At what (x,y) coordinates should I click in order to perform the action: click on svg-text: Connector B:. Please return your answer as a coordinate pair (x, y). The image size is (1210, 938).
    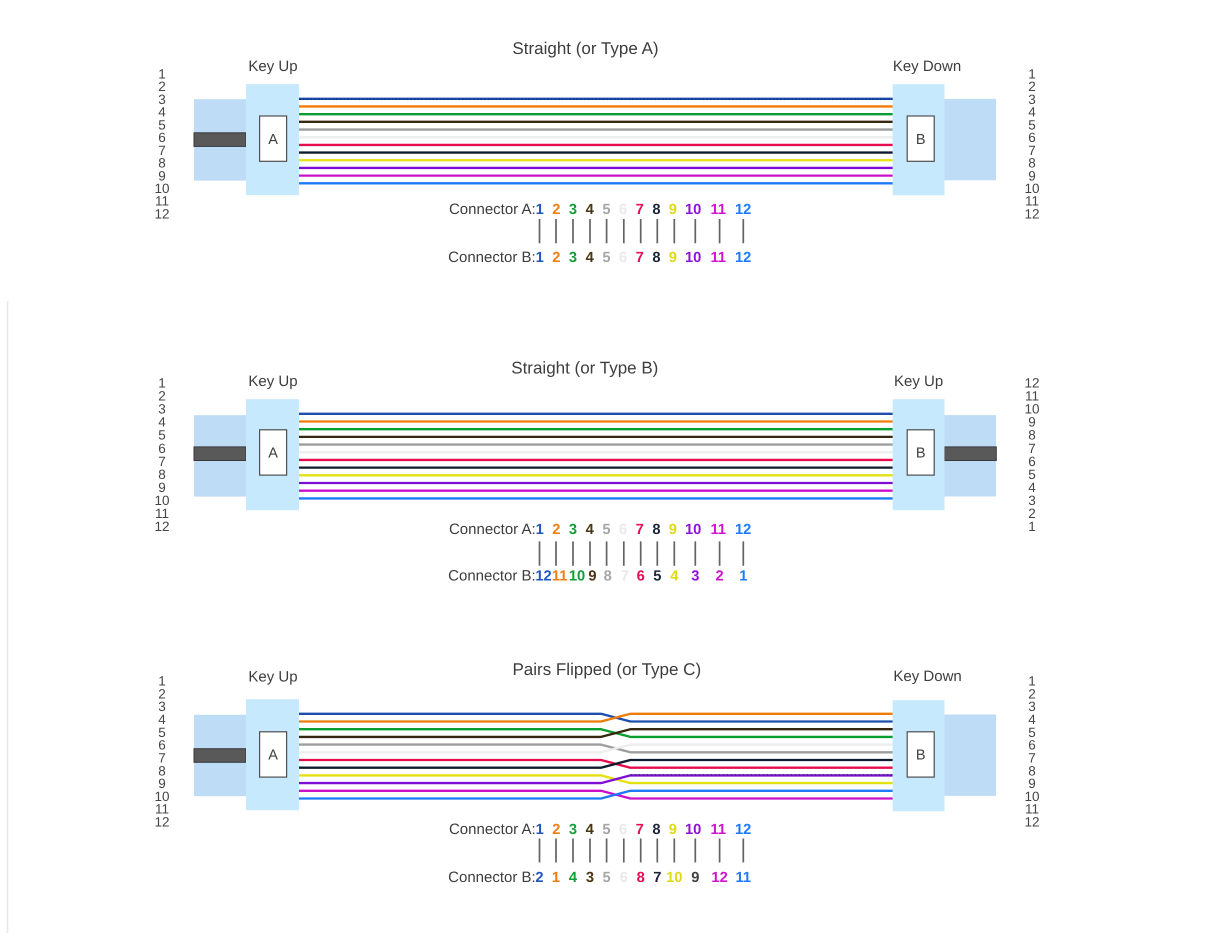
    Looking at the image, I should click on (492, 257).